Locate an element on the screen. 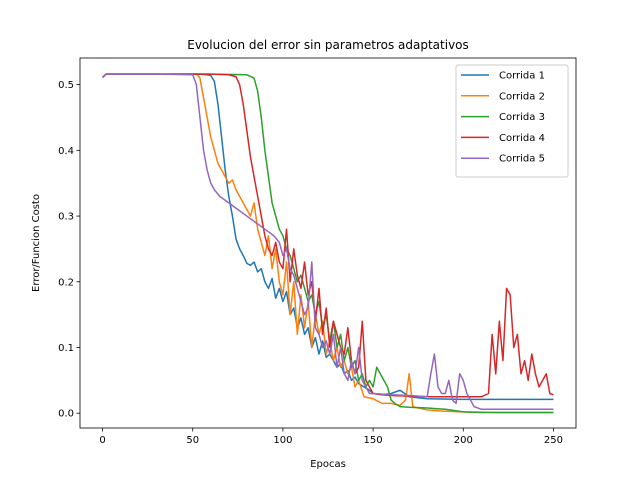  x-tick-label: 250 is located at coordinates (553, 440).